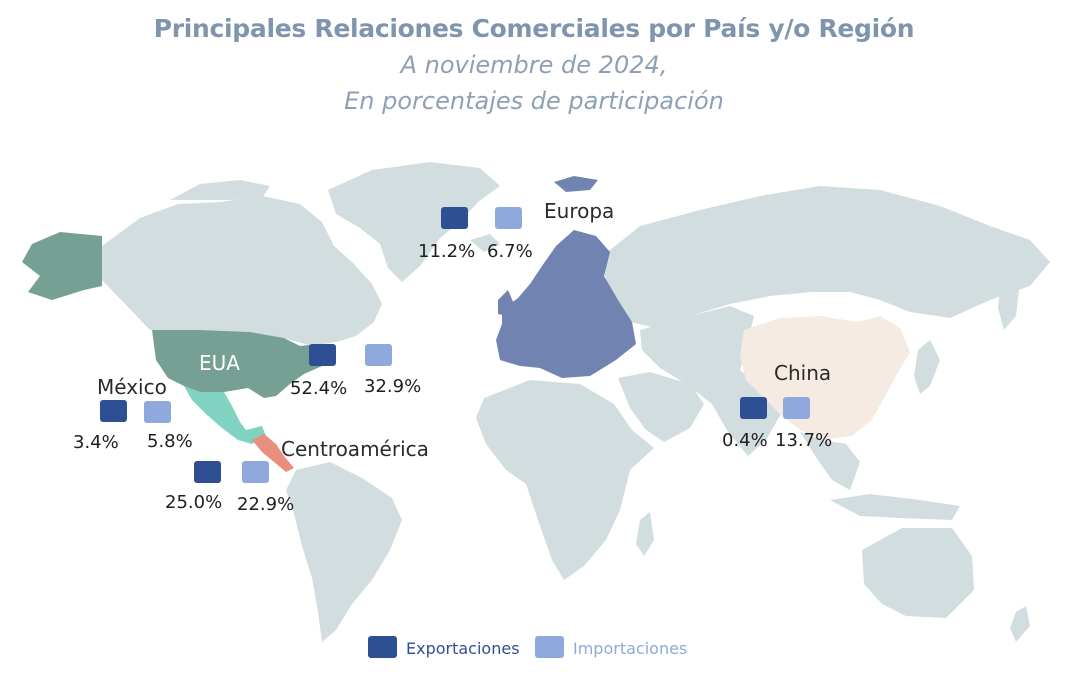 The height and width of the screenshot is (682, 1068). Describe the element at coordinates (549, 647) in the screenshot. I see `legend-importaciones-swatch` at that location.